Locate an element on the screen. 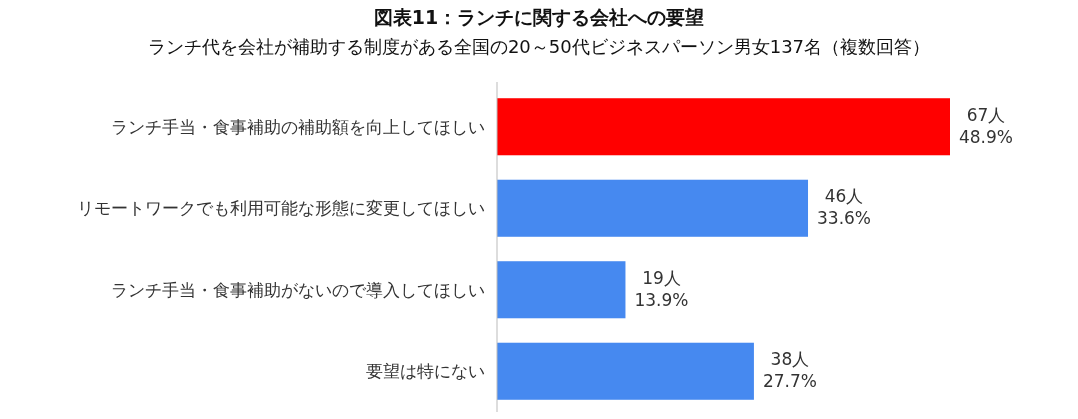  y-tick-label: 要望は特にない is located at coordinates (425, 372).